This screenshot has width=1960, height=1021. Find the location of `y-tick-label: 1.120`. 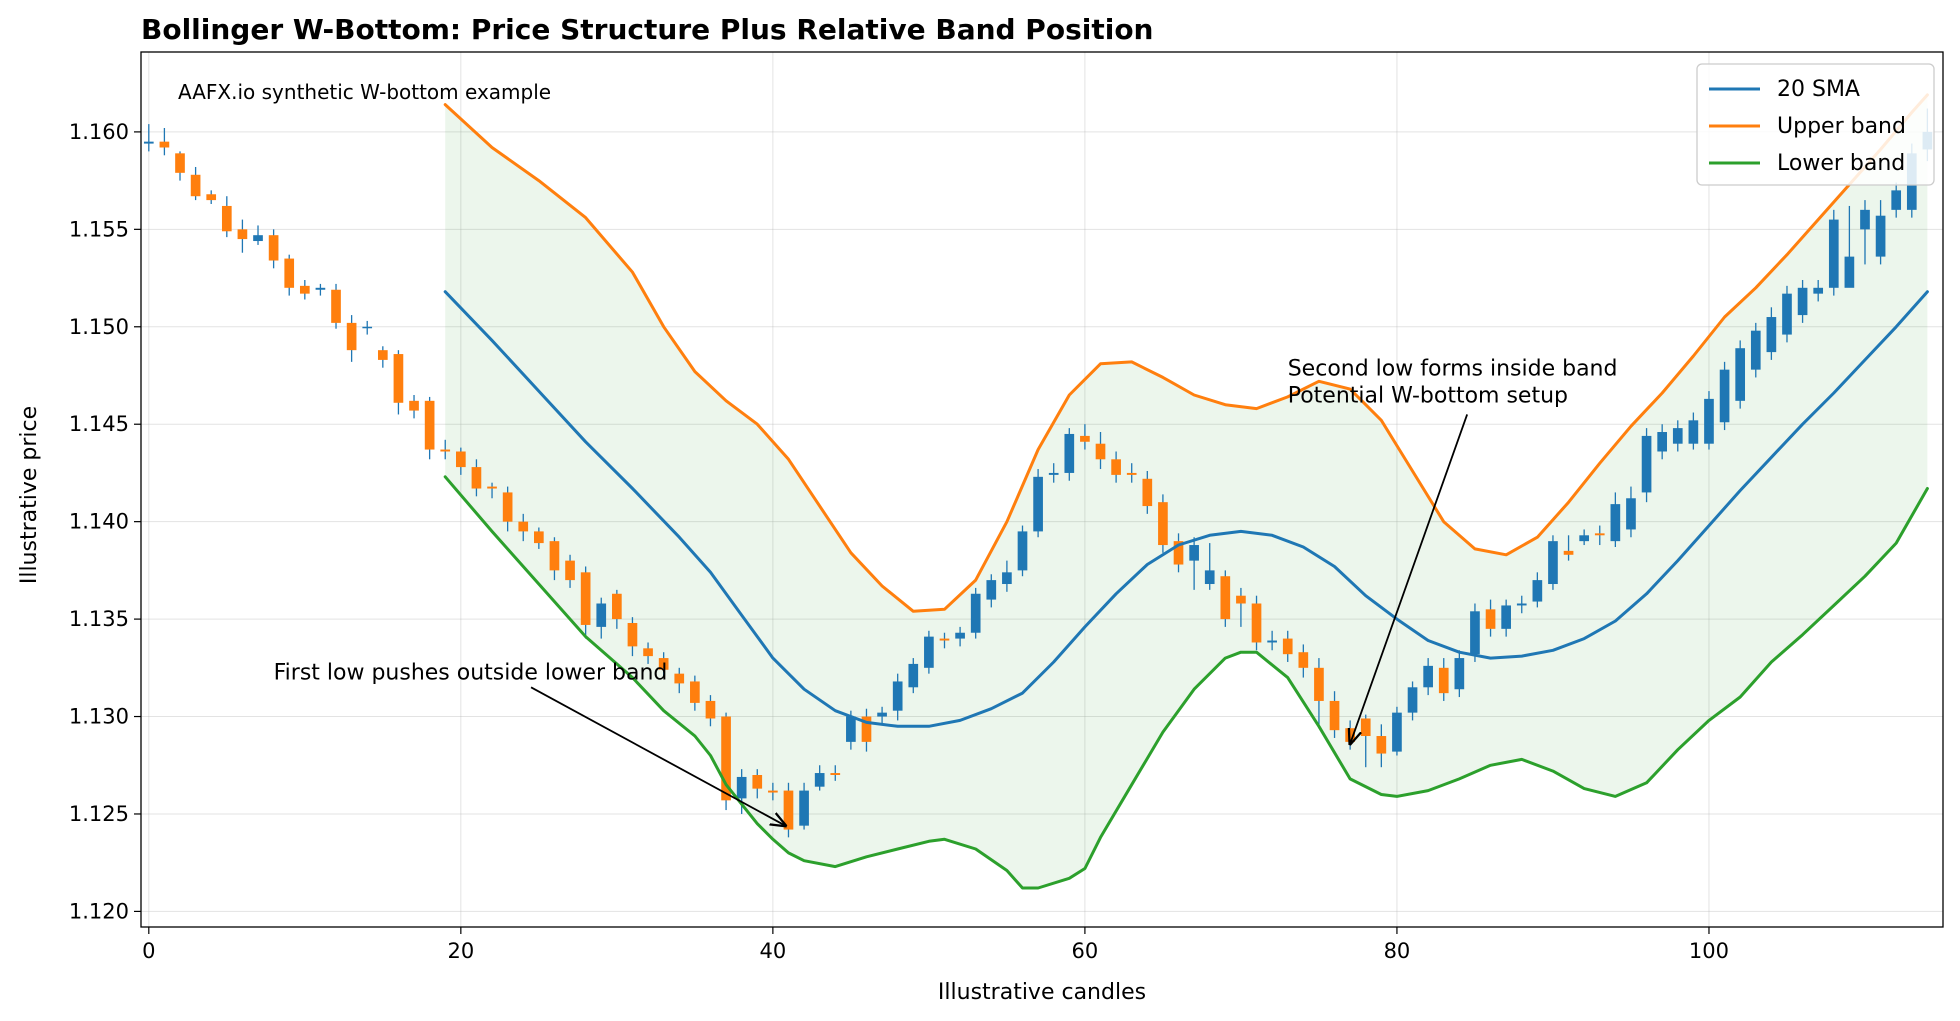

y-tick-label: 1.120 is located at coordinates (99, 911).